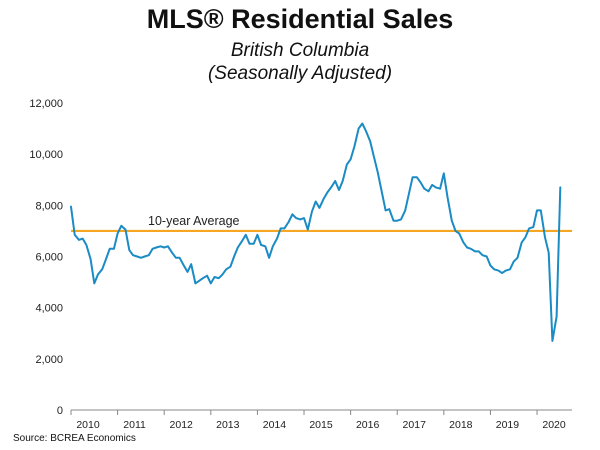  I want to click on x-tick-label: 2020, so click(554, 425).